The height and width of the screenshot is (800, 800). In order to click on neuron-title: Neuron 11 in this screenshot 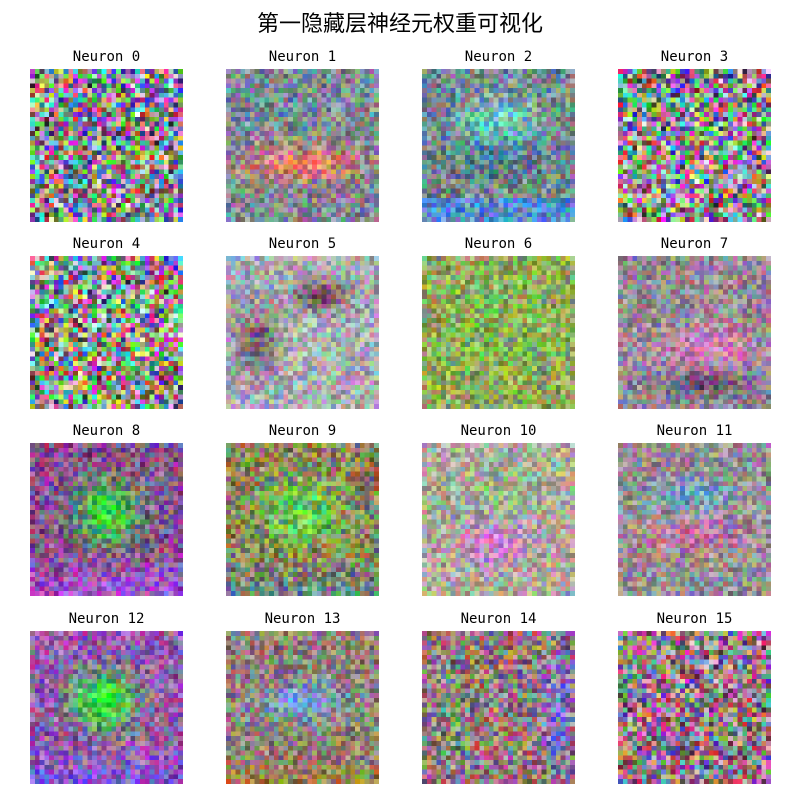, I will do `click(694, 431)`.